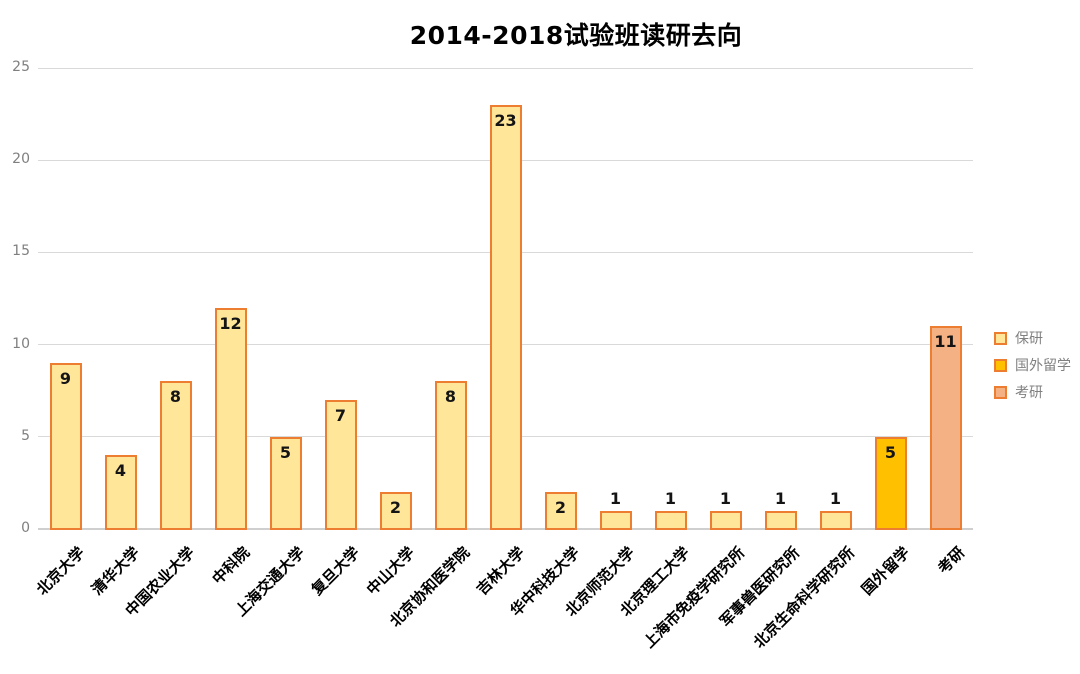 Image resolution: width=1080 pixels, height=674 pixels. Describe the element at coordinates (945, 342) in the screenshot. I see `bar-value-label: 11` at that location.